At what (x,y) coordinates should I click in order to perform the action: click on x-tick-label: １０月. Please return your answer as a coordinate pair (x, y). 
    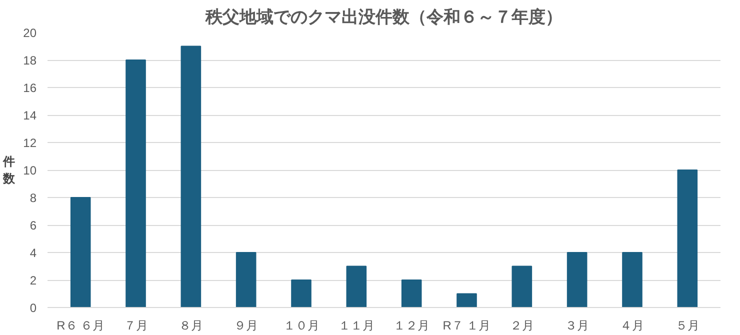
    Looking at the image, I should click on (301, 325).